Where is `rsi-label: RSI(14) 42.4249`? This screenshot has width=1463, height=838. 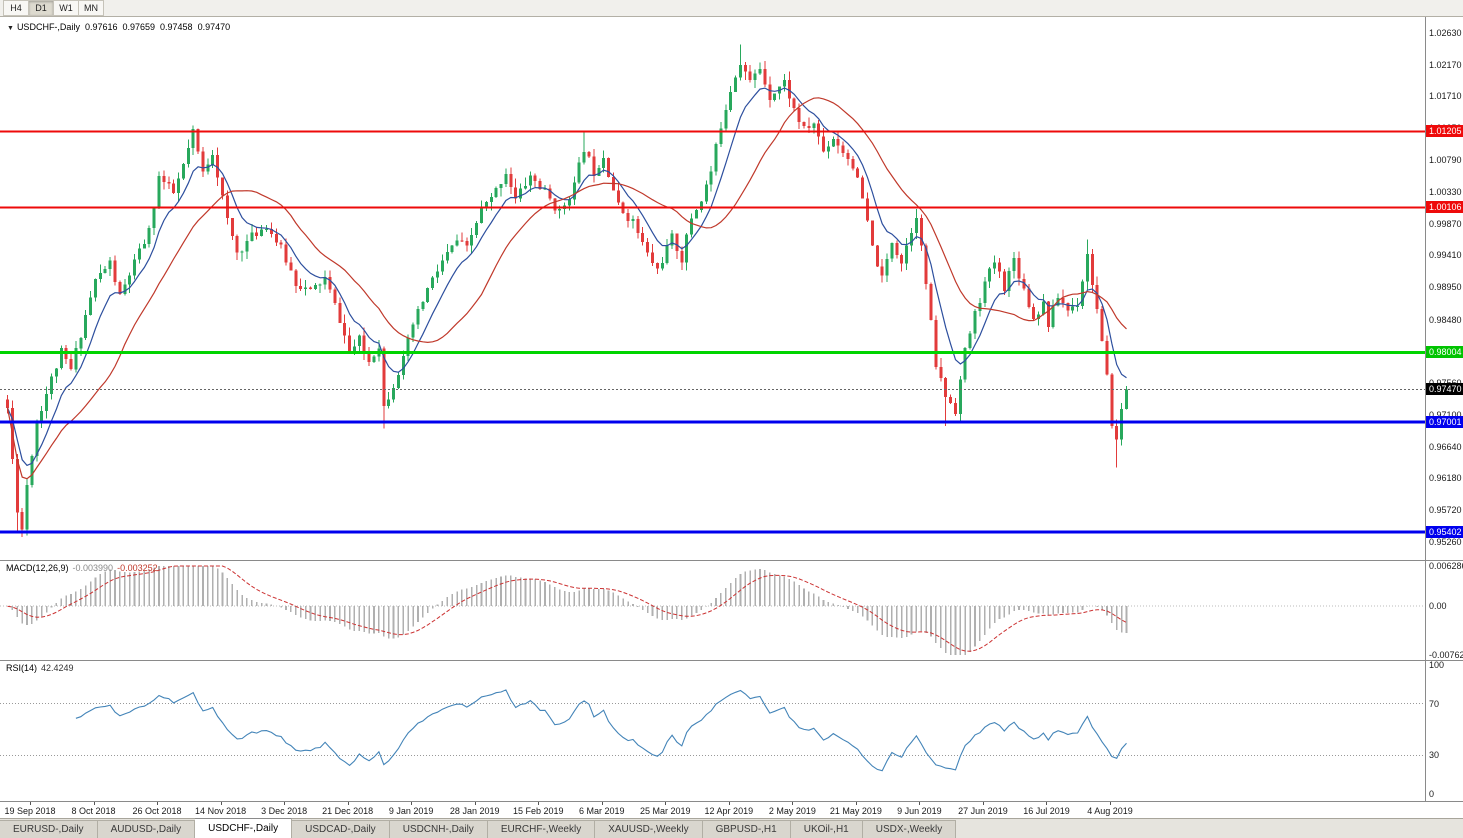
rsi-label: RSI(14) 42.4249 is located at coordinates (42, 668).